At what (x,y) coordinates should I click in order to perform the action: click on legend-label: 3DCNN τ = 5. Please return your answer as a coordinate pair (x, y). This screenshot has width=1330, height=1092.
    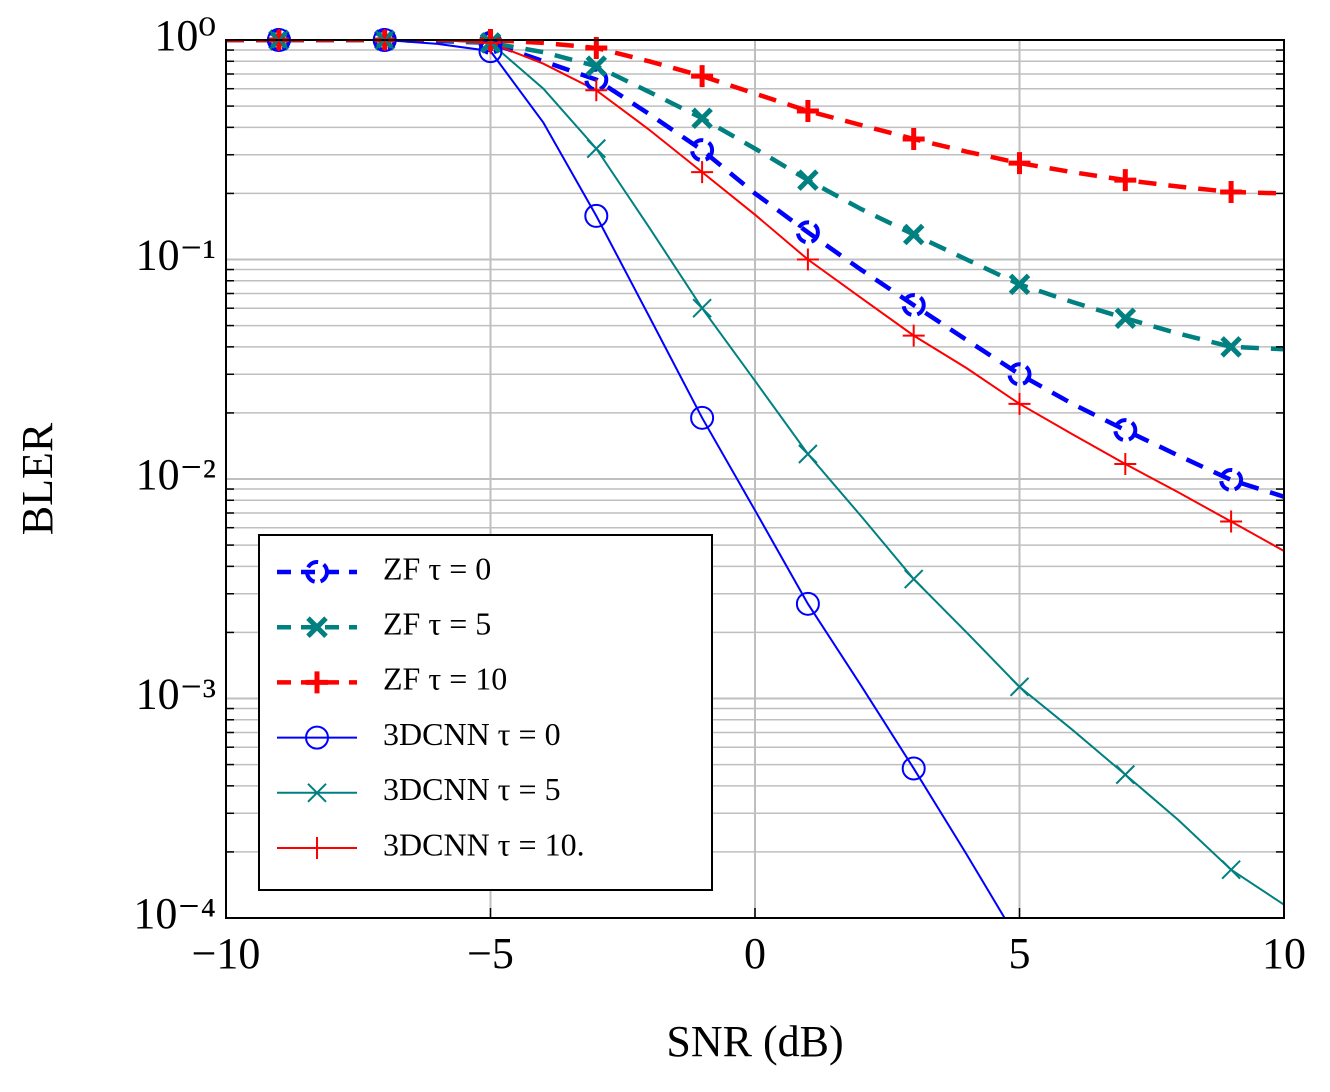
    Looking at the image, I should click on (472, 789).